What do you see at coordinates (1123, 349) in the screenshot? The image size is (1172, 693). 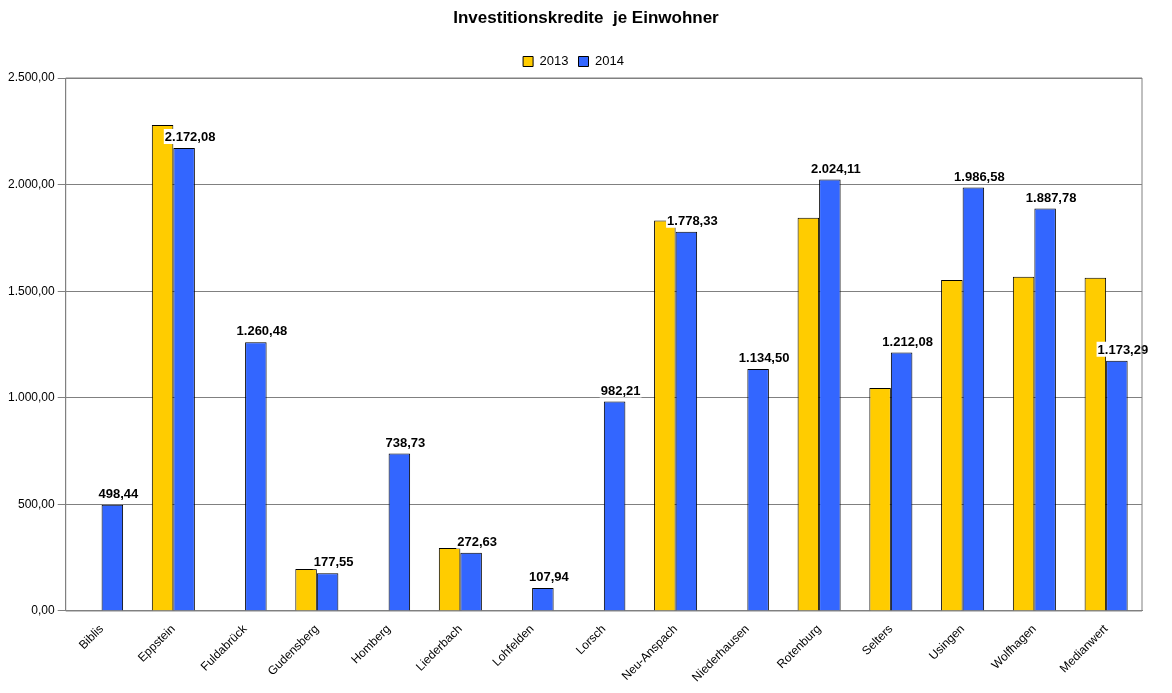 I see `data-label: 1.173,29` at bounding box center [1123, 349].